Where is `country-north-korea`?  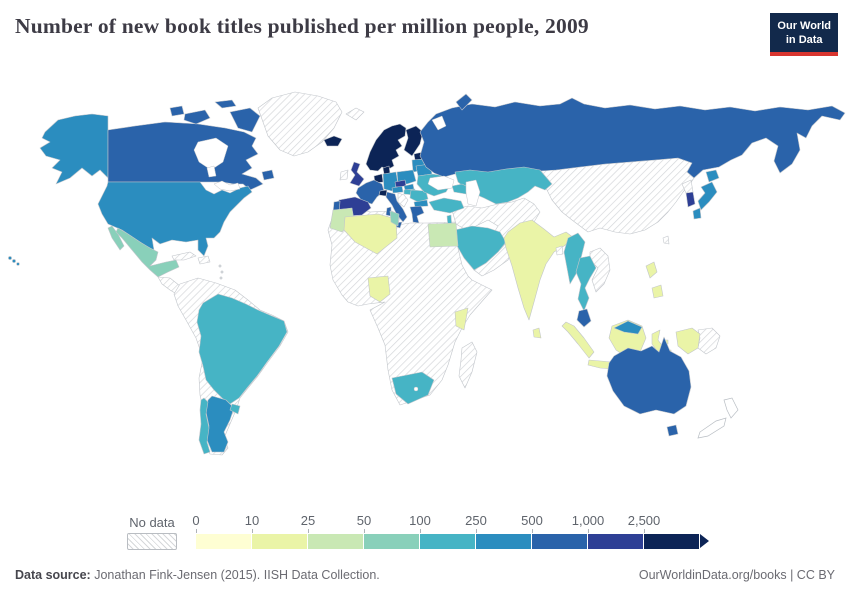 country-north-korea is located at coordinates (687, 186).